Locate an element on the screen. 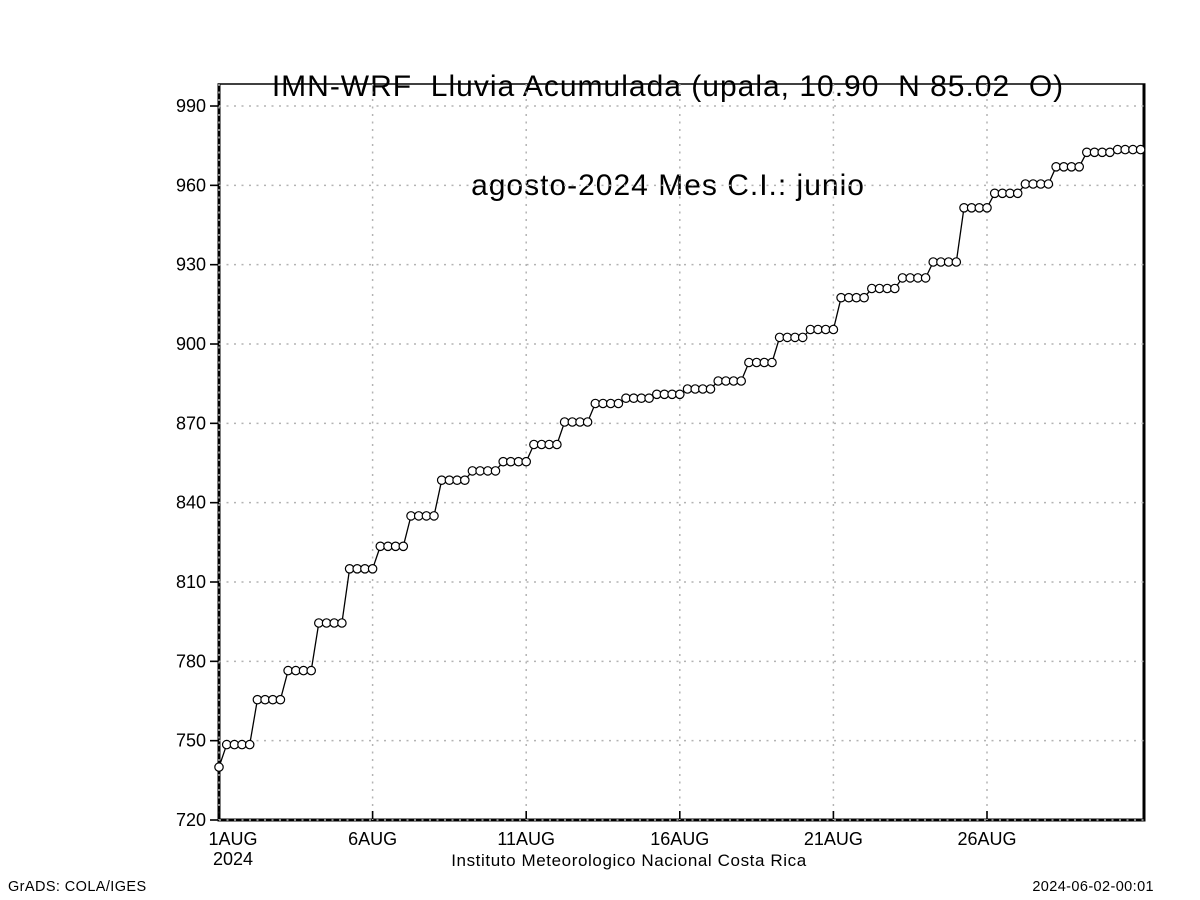  chart-title-line2: agosto-2024 Mes C.I.: junio is located at coordinates (668, 185).